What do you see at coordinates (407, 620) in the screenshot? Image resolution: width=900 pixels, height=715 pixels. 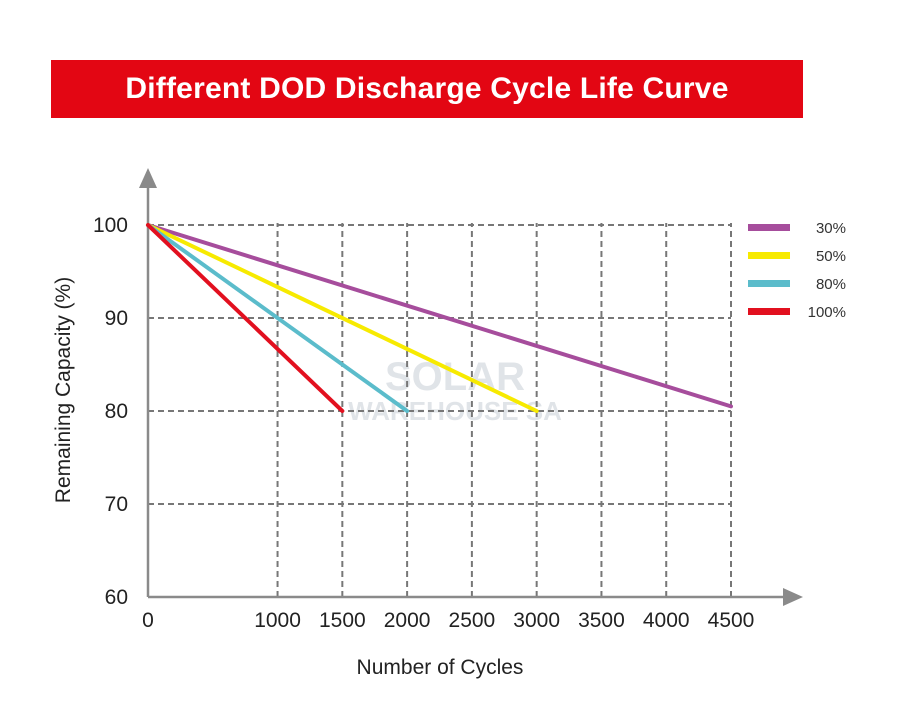 I see `x-tick-label: 2000` at bounding box center [407, 620].